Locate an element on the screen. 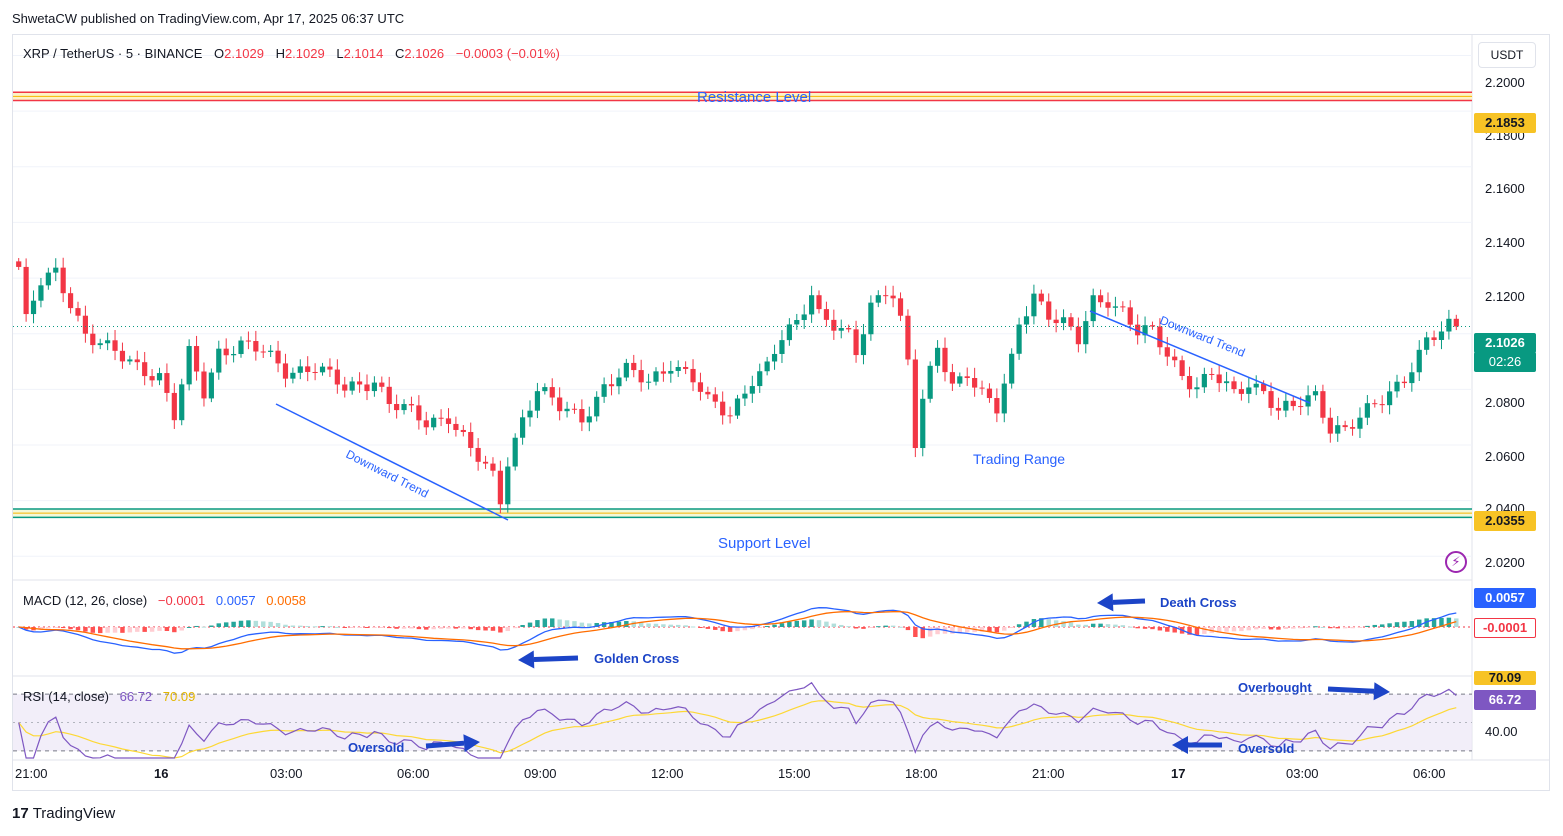 This screenshot has height=836, width=1563. rsi-legend: RSI (14, close) 66.72 70.09 is located at coordinates (112, 696).